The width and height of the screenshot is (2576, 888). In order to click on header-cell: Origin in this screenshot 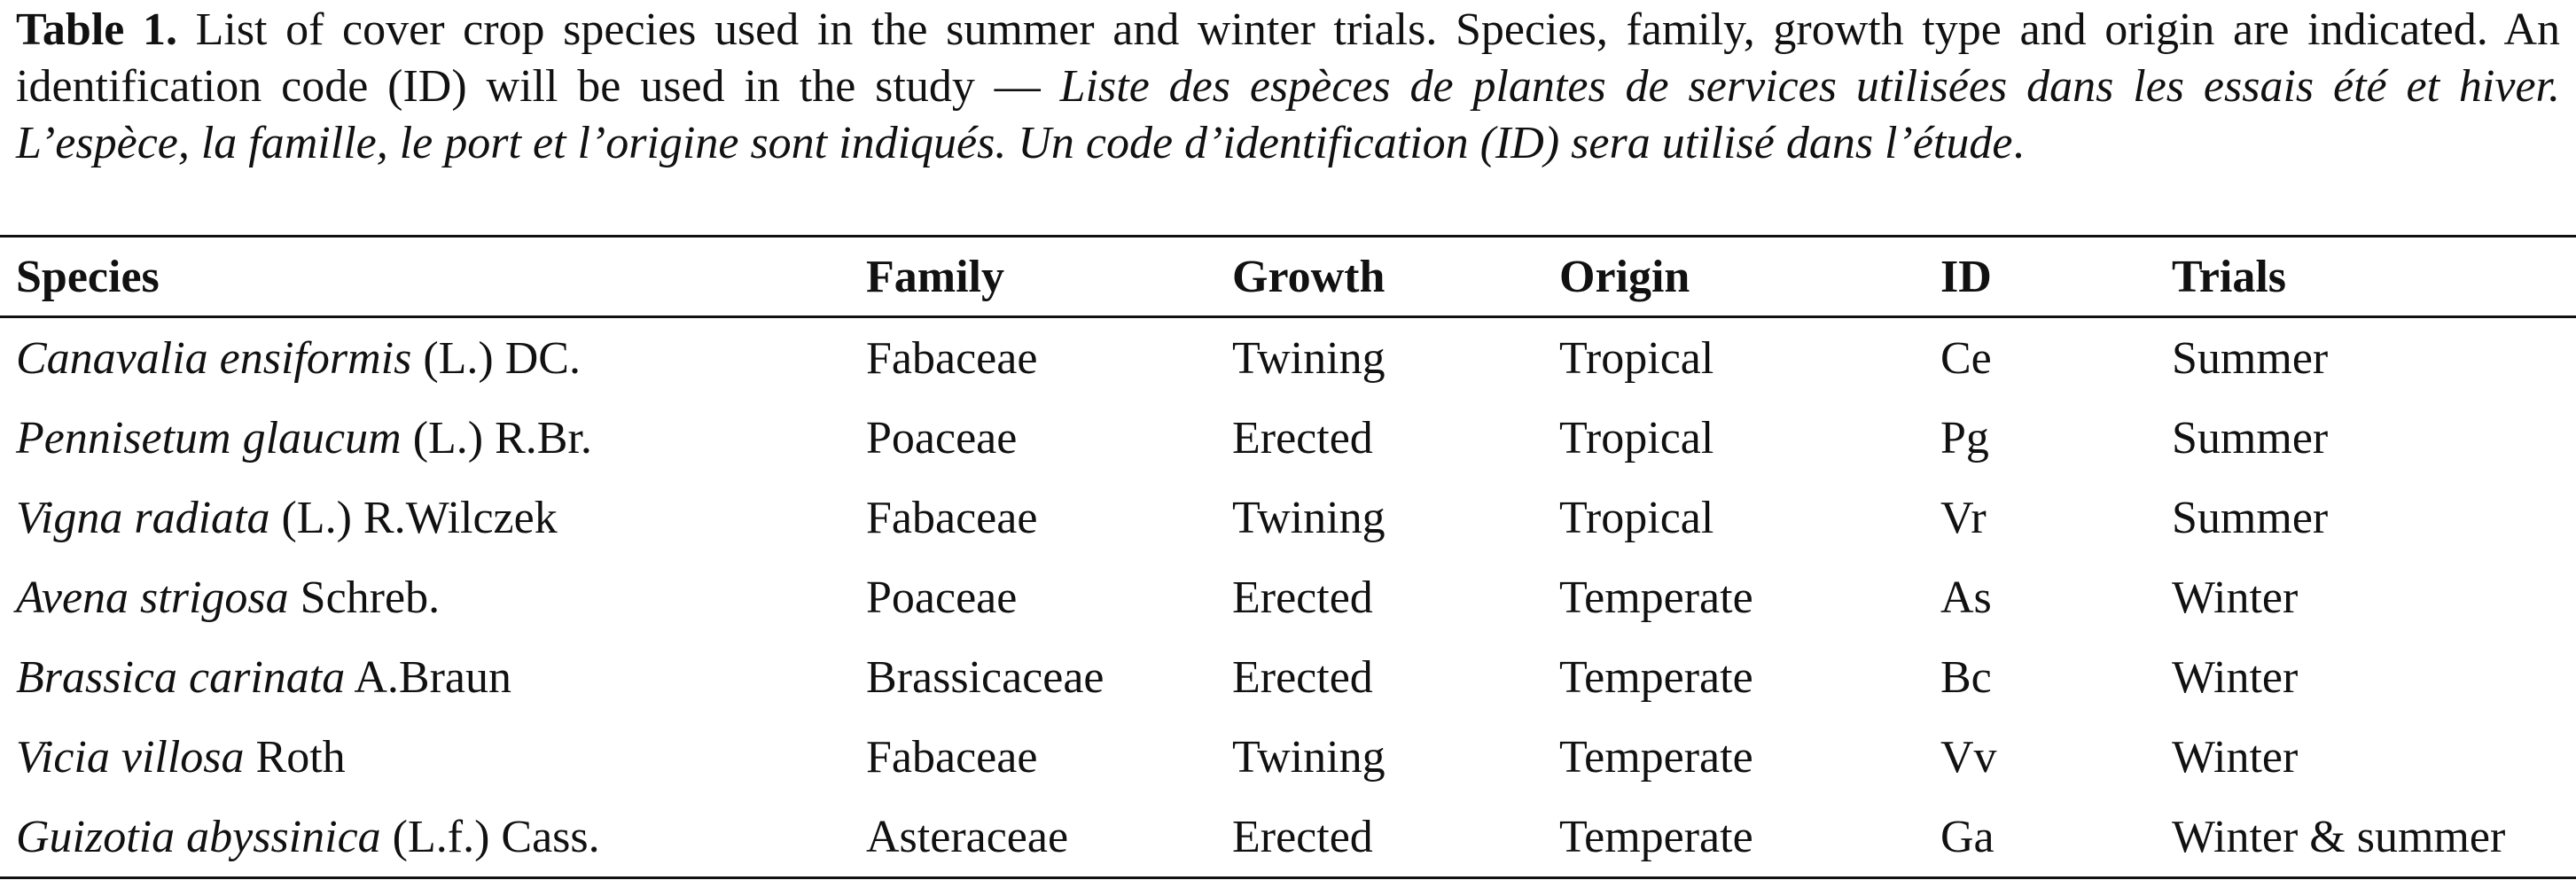, I will do `click(1749, 277)`.